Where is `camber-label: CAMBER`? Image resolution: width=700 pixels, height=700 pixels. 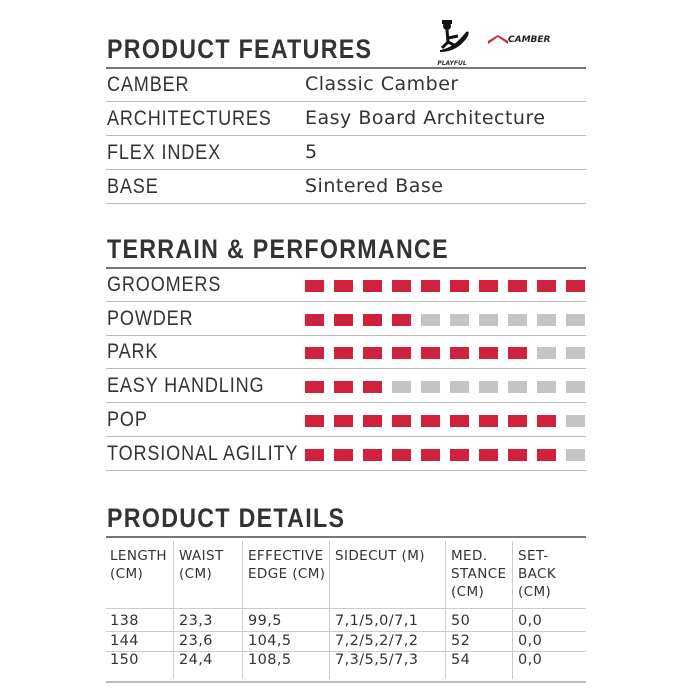 camber-label: CAMBER is located at coordinates (529, 40).